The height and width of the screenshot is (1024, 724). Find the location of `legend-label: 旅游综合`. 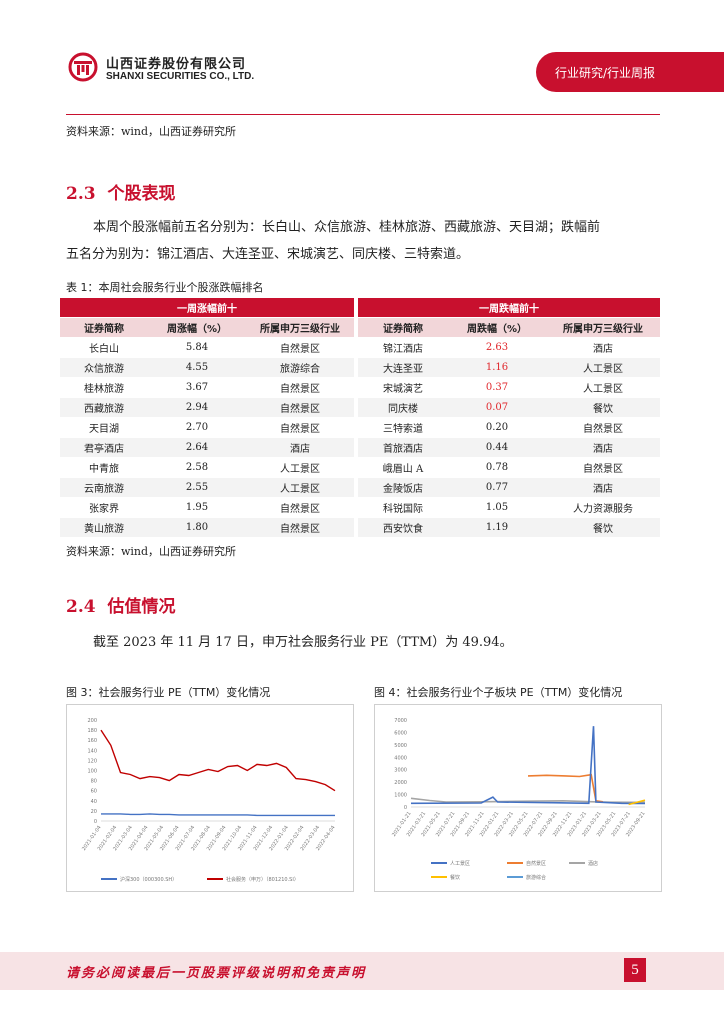

legend-label: 旅游综合 is located at coordinates (536, 877).